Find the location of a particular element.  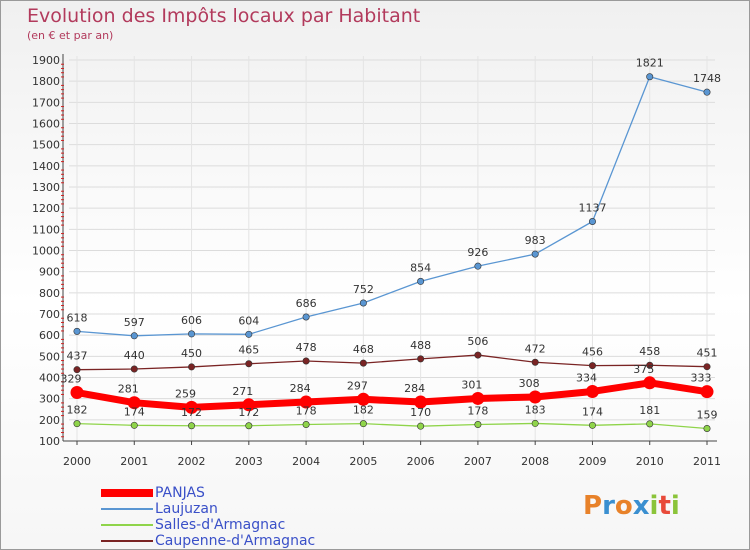

data-label: 440 is located at coordinates (134, 355).